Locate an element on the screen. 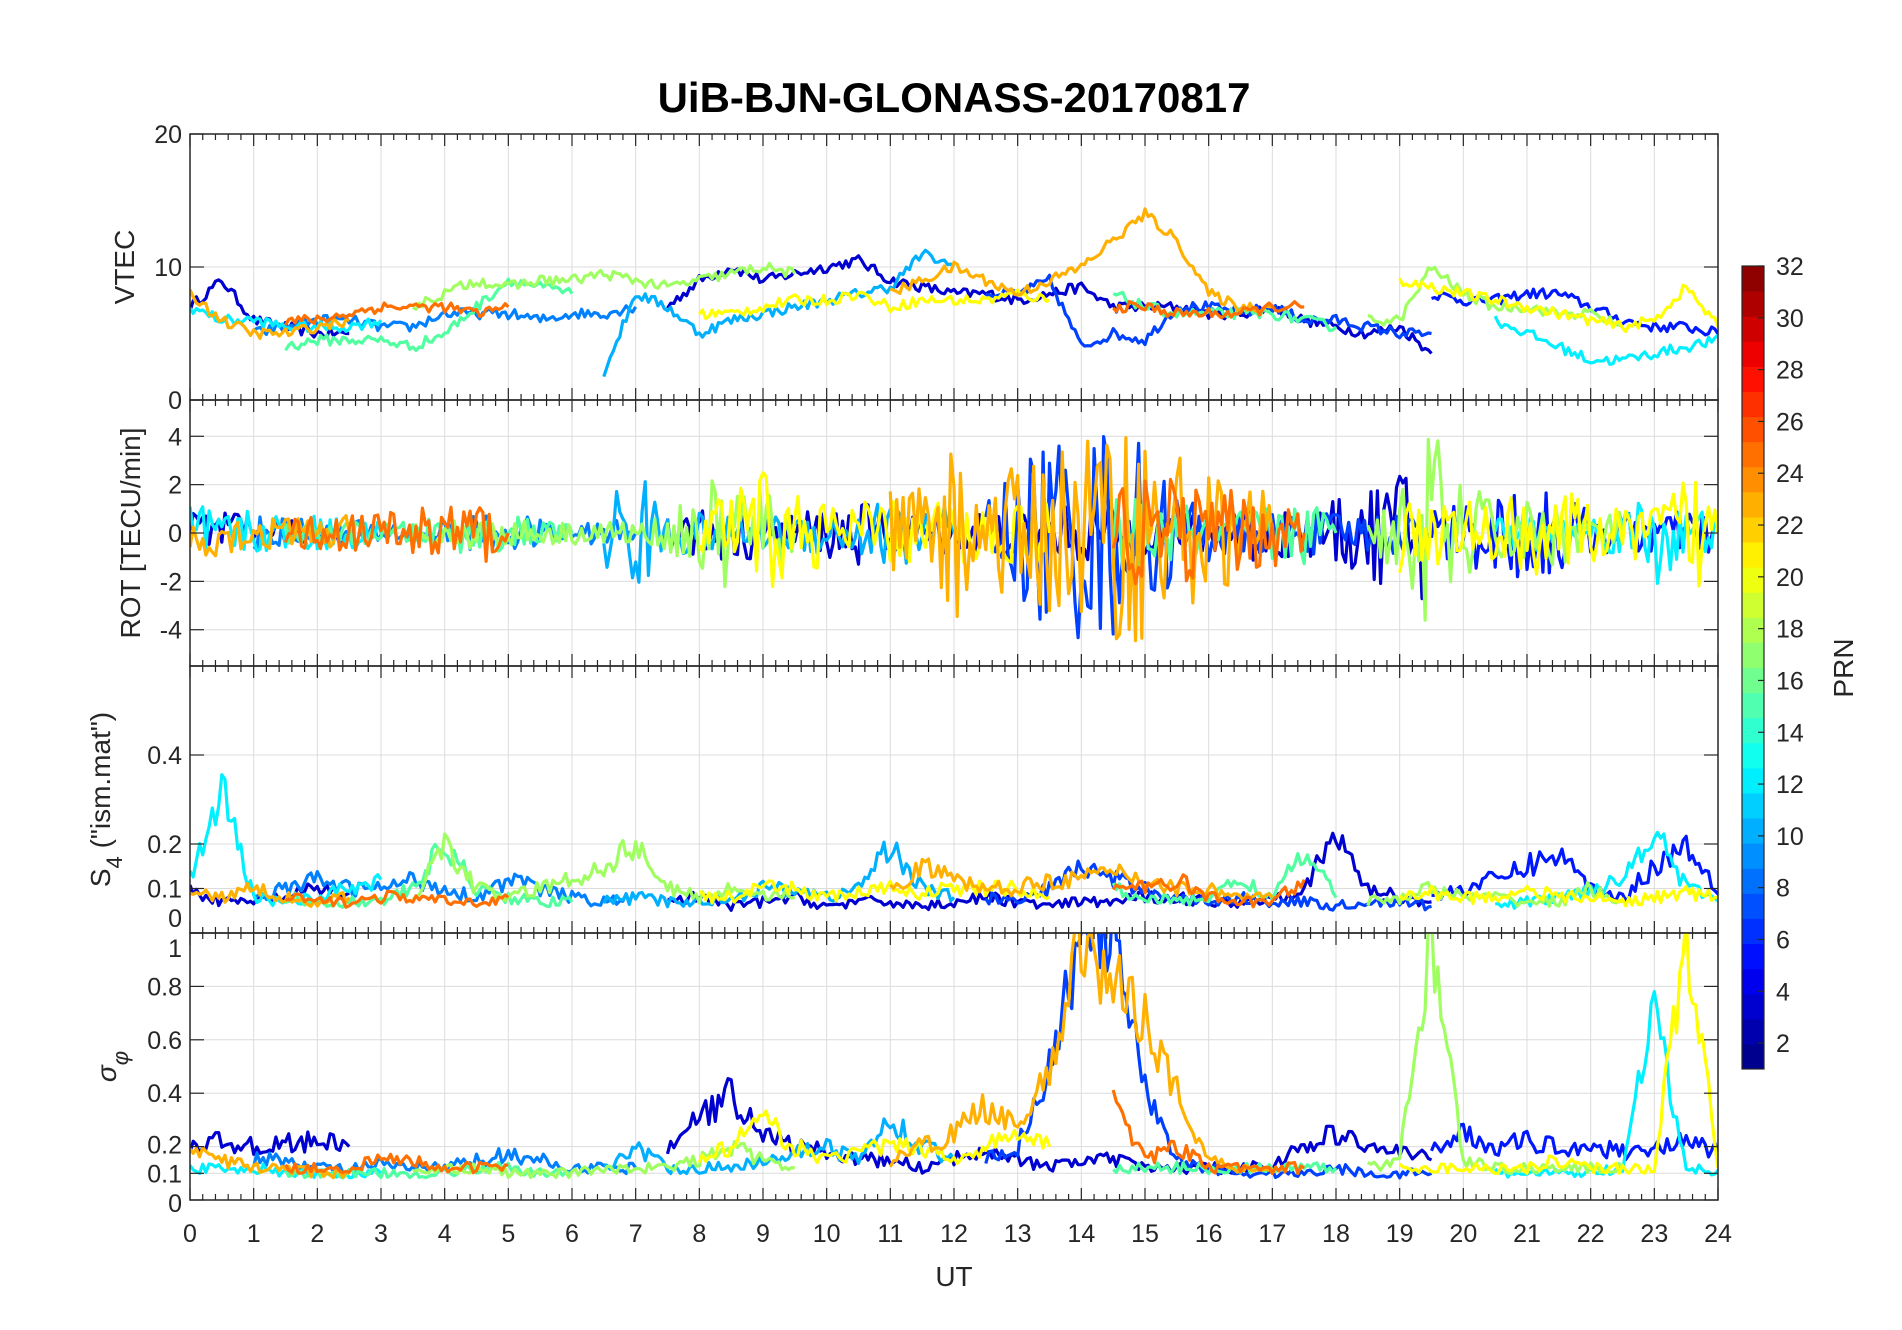 Image resolution: width=1902 pixels, height=1330 pixels. colorbar-label: PRN is located at coordinates (1843, 667).